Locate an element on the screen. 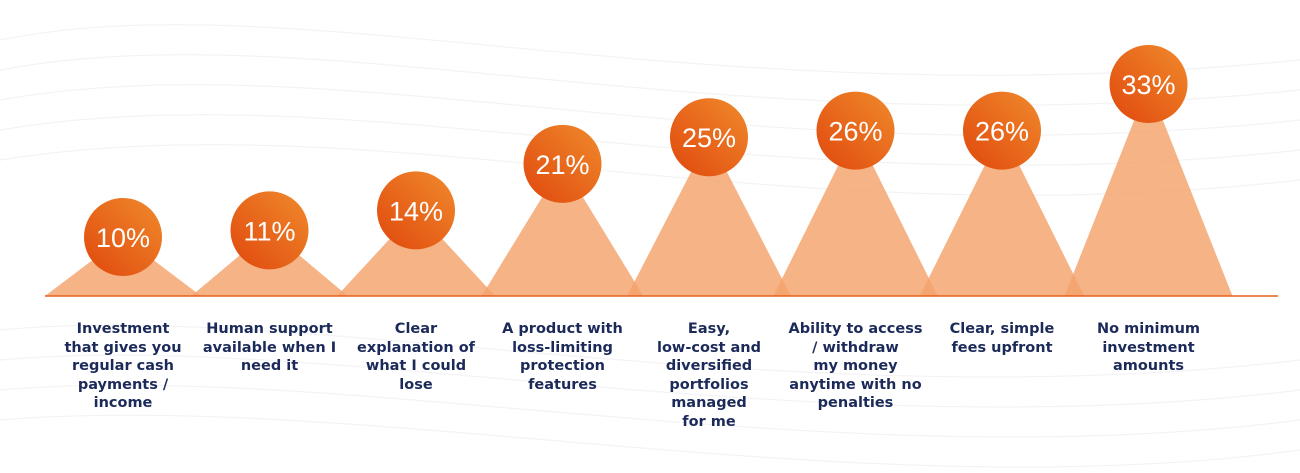 The height and width of the screenshot is (473, 1300). value-label: 33% is located at coordinates (1148, 85).